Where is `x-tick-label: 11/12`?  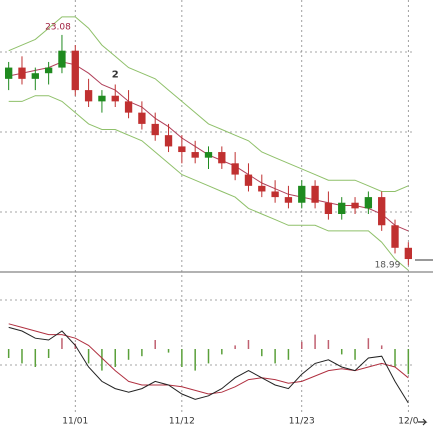
x-tick-label: 11/12 is located at coordinates (182, 422).